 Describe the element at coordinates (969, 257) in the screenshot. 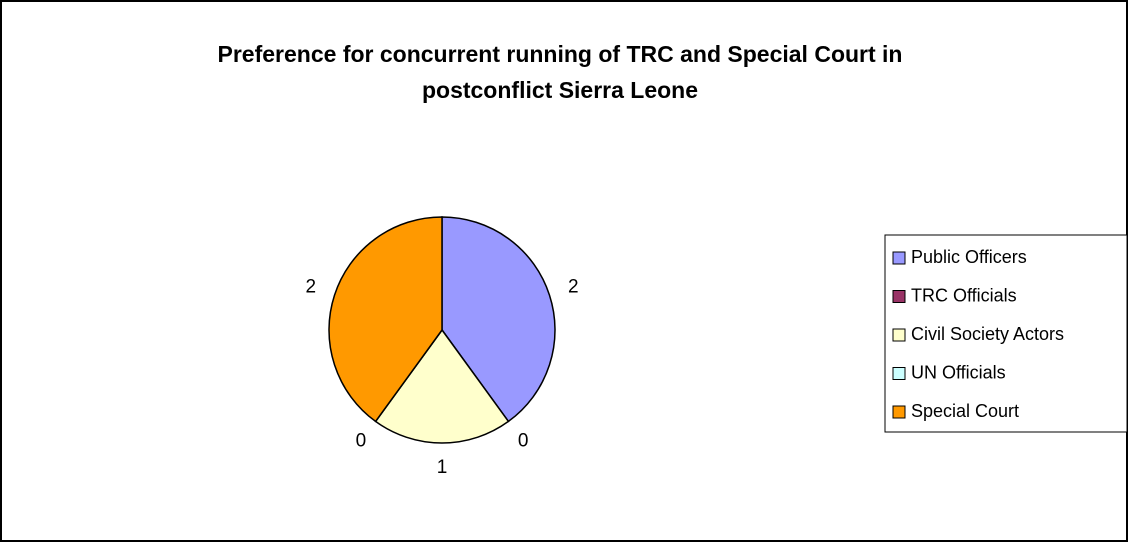

I see `legend-label: Public Officers` at that location.